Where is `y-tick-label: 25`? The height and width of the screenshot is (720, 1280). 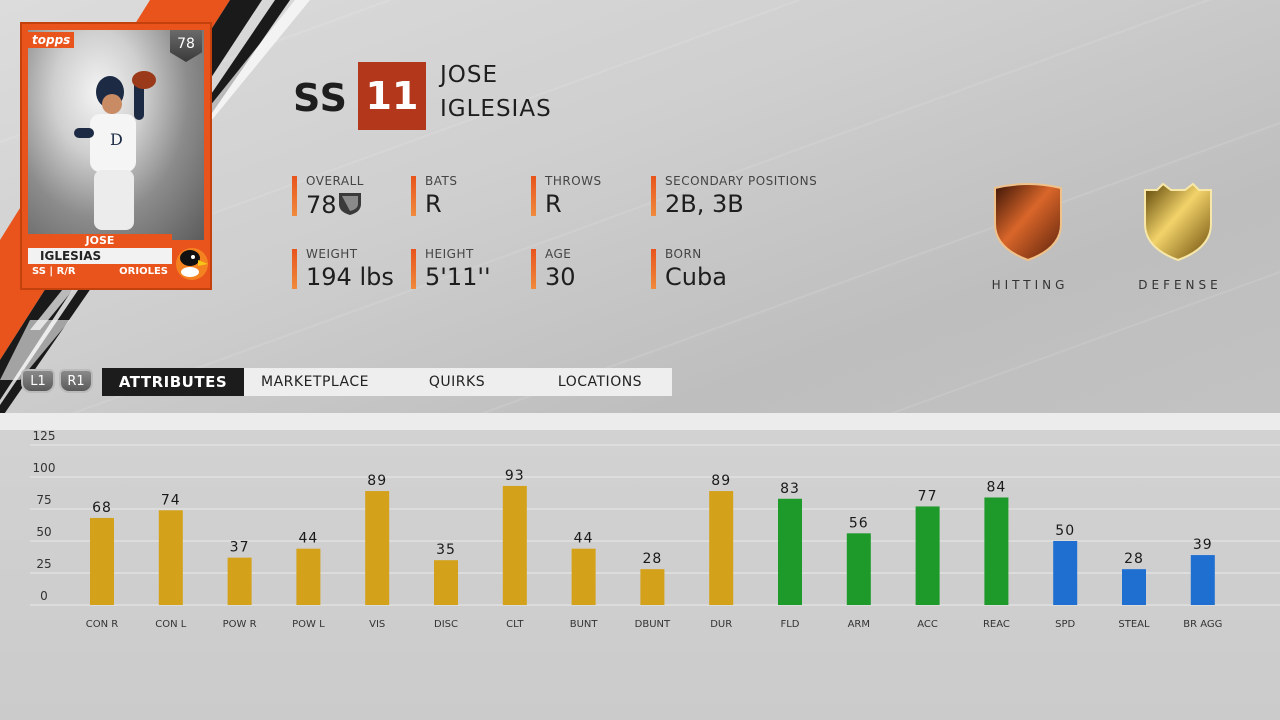
y-tick-label: 25 is located at coordinates (43, 564).